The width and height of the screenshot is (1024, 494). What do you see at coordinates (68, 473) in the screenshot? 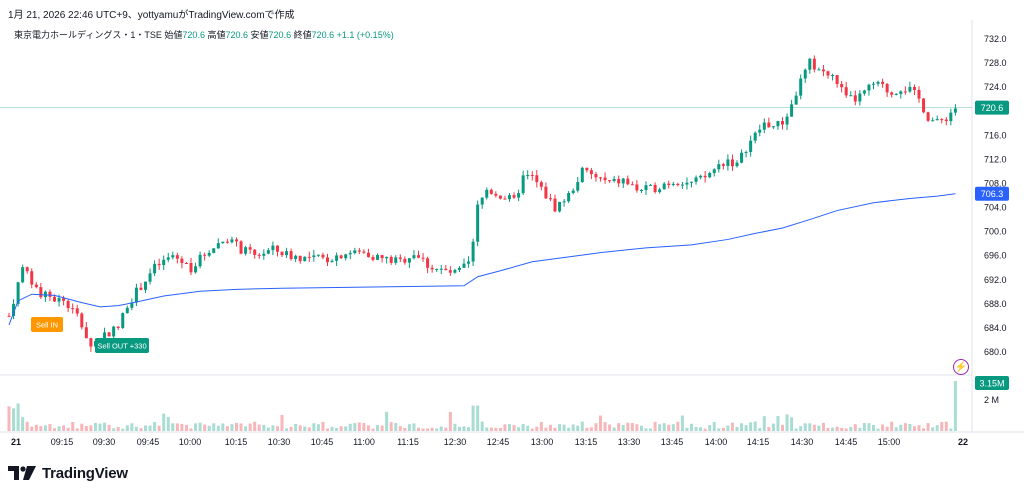
I see `tradingview-logo: TradingView` at bounding box center [68, 473].